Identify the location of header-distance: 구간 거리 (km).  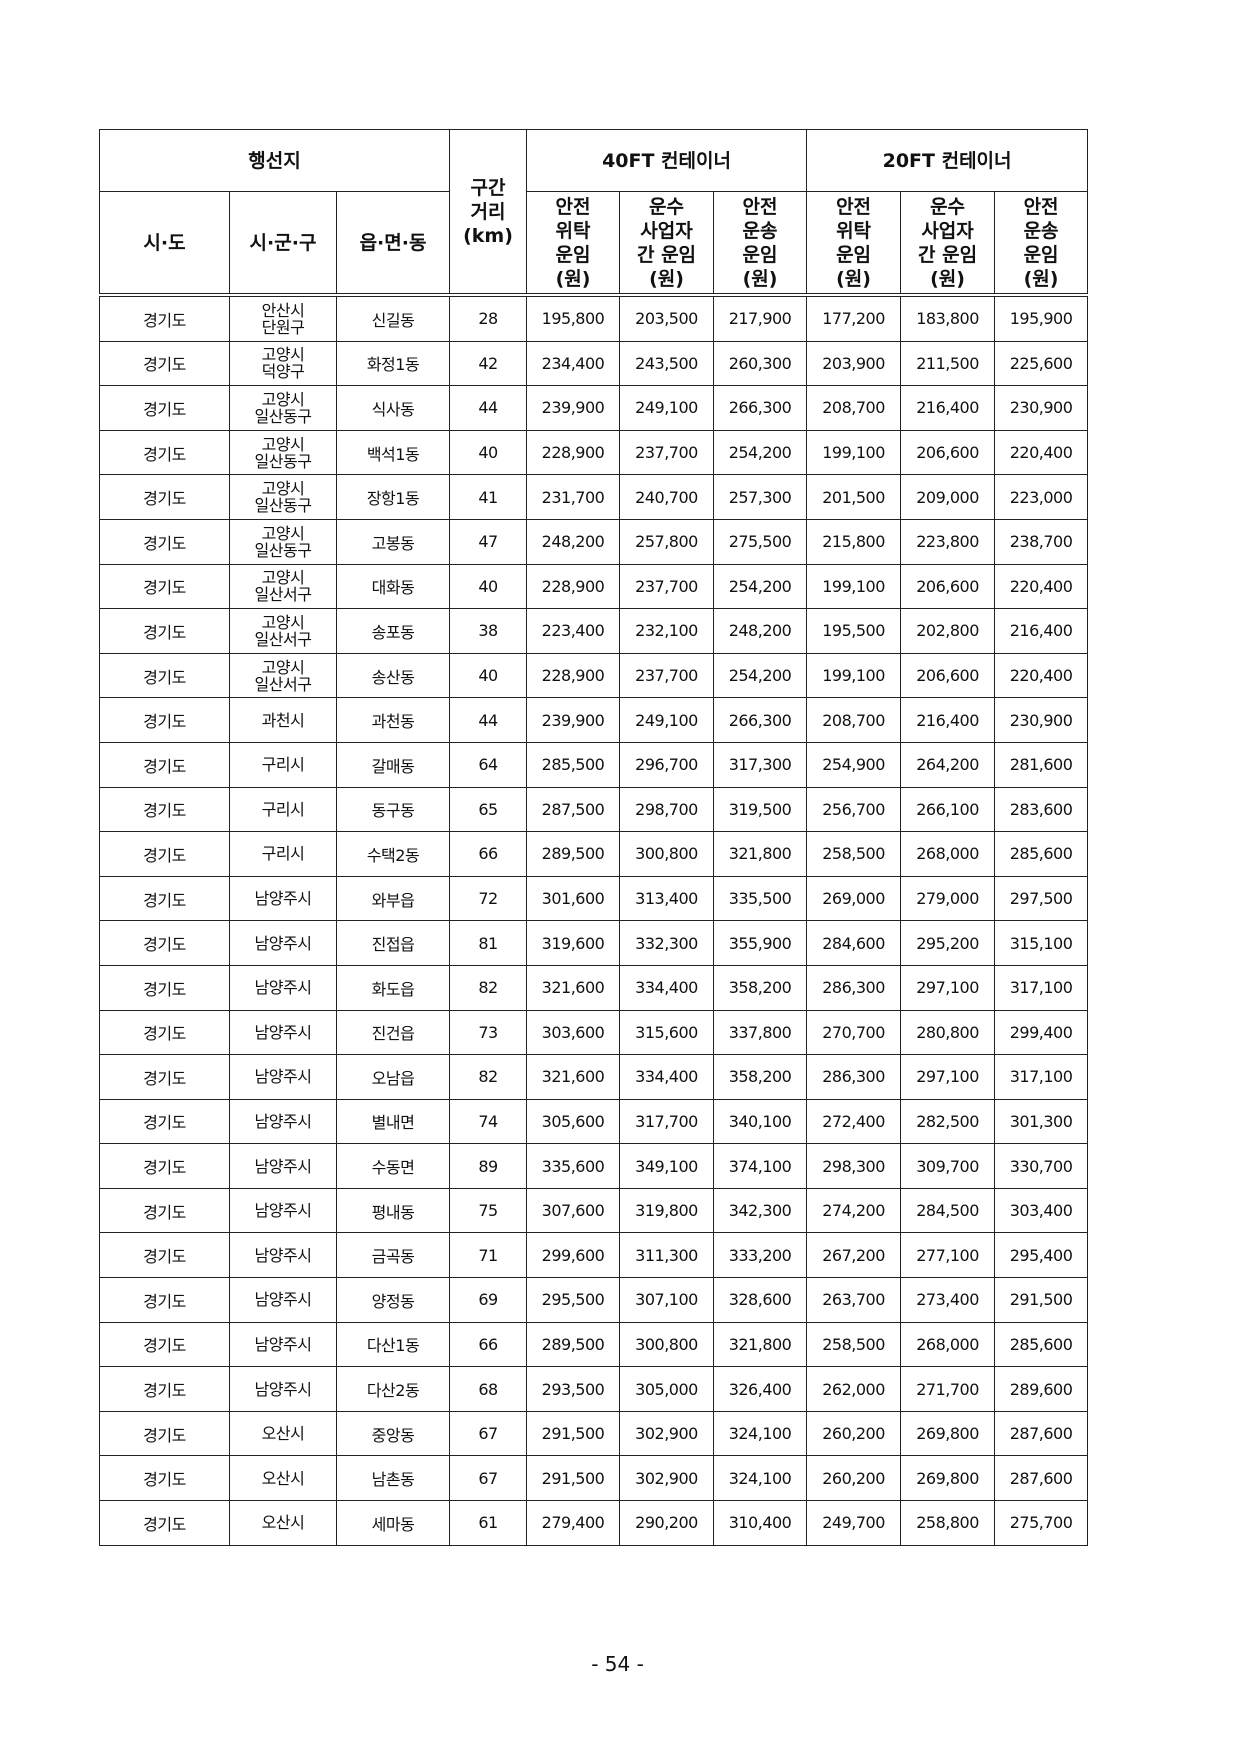
(488, 213).